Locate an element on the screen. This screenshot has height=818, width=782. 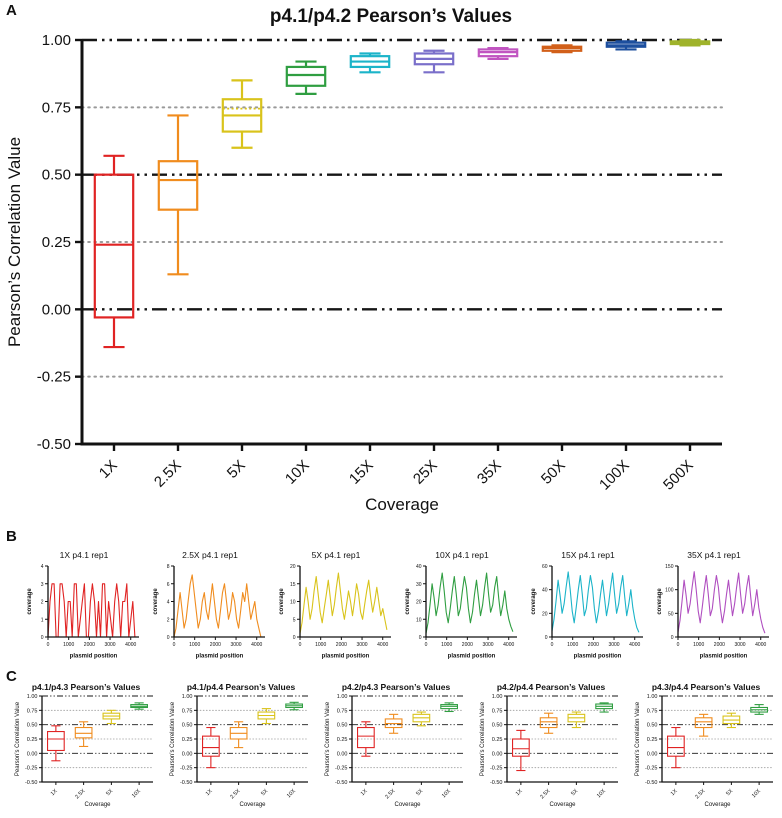
svg-text: 2 is located at coordinates (42, 603).